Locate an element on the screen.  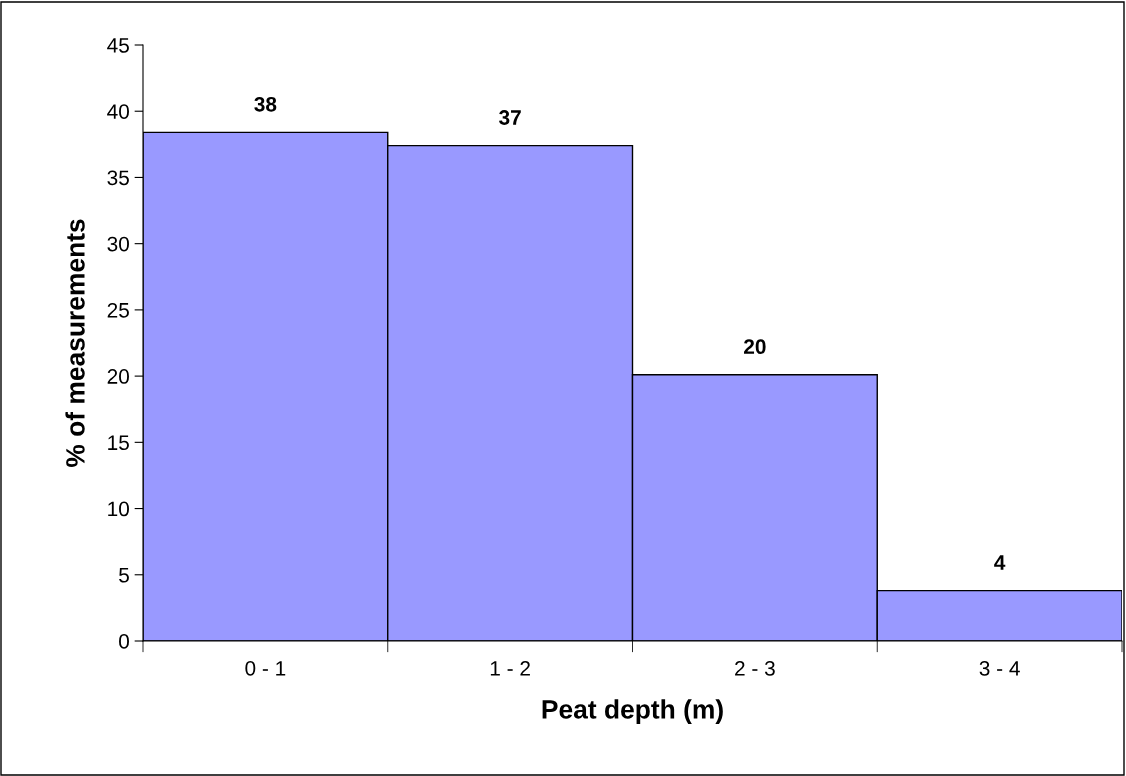
y-tick-label: 10 is located at coordinates (118, 509).